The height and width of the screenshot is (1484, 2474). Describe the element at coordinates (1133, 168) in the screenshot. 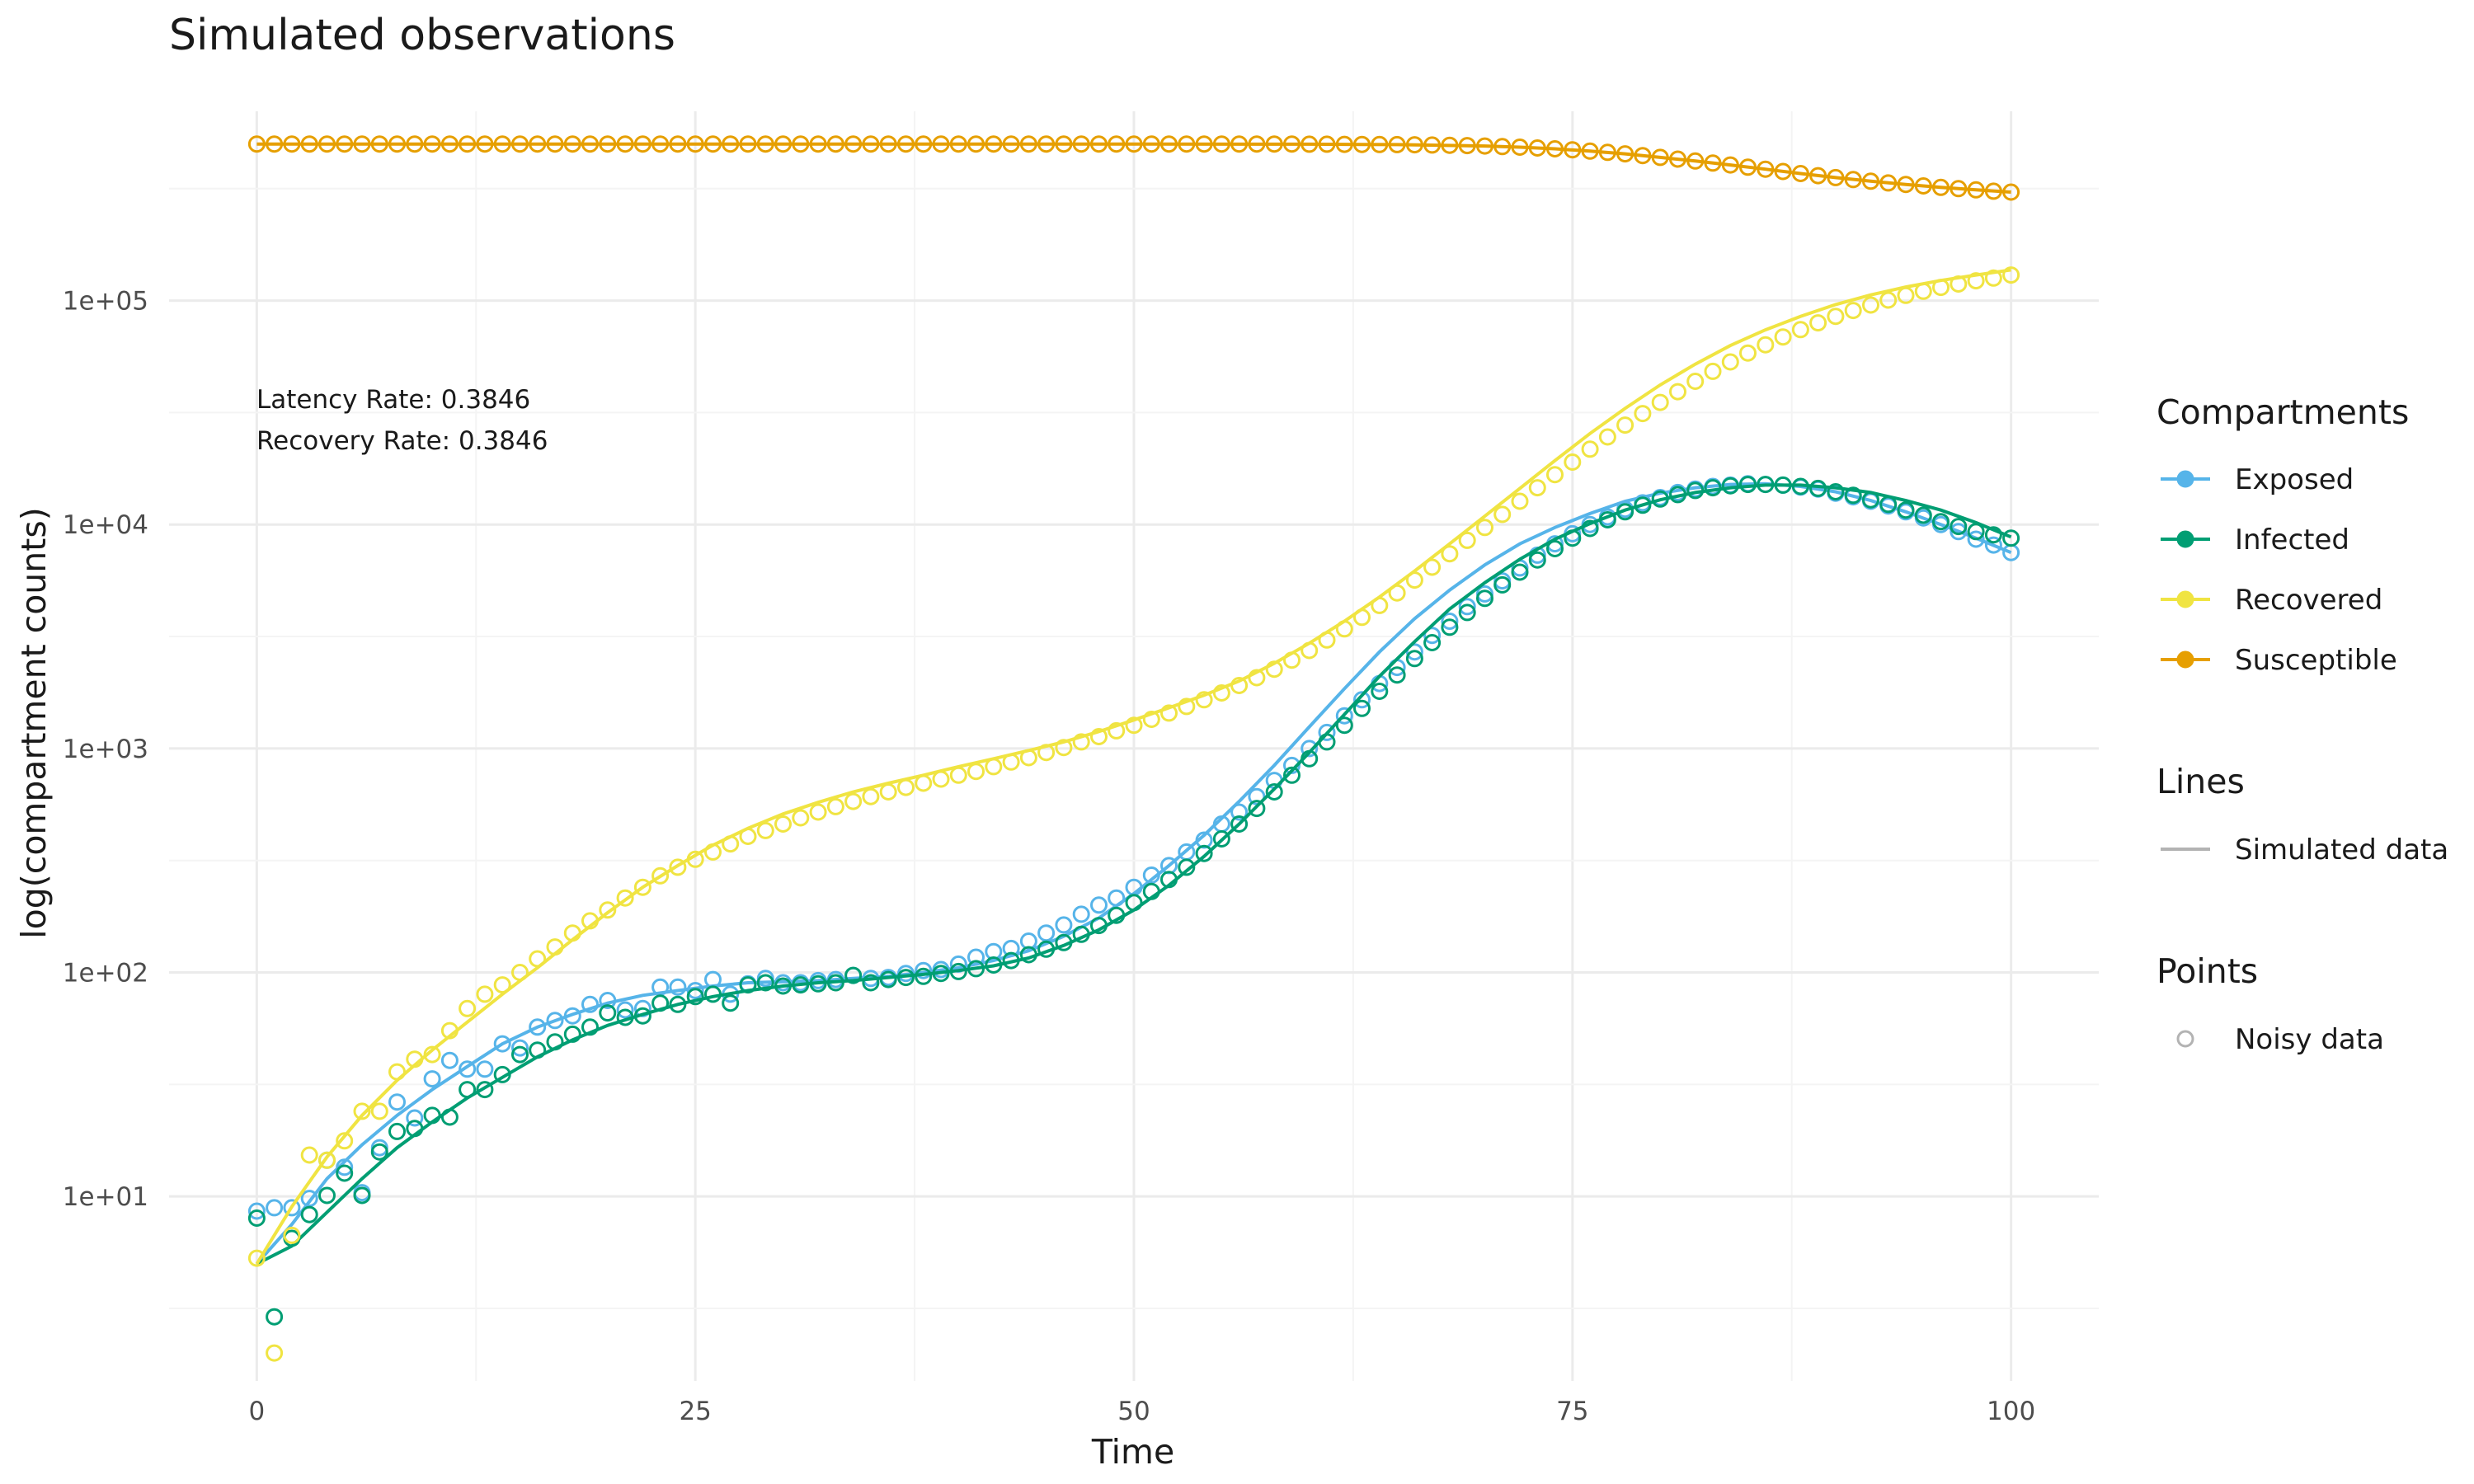

I see `series-line-susceptible` at that location.